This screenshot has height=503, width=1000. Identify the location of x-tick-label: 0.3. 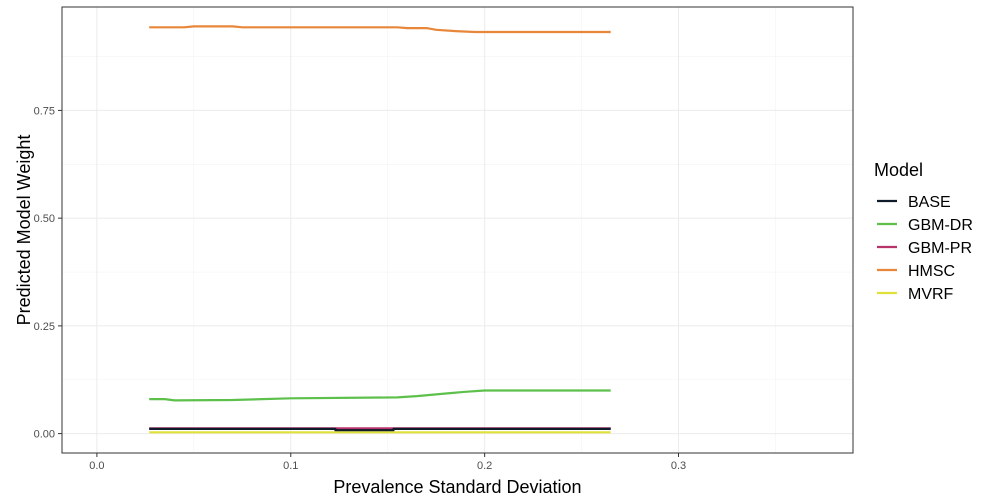
(678, 466).